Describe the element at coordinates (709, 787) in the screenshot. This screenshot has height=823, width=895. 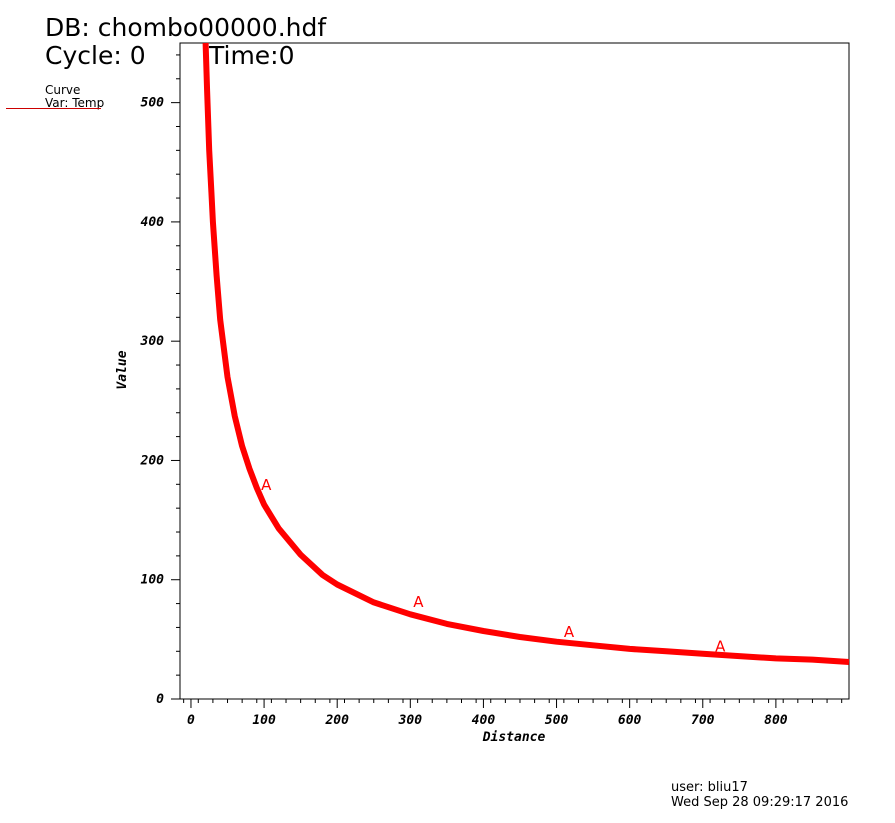
I see `footer-user: user: bliu17` at that location.